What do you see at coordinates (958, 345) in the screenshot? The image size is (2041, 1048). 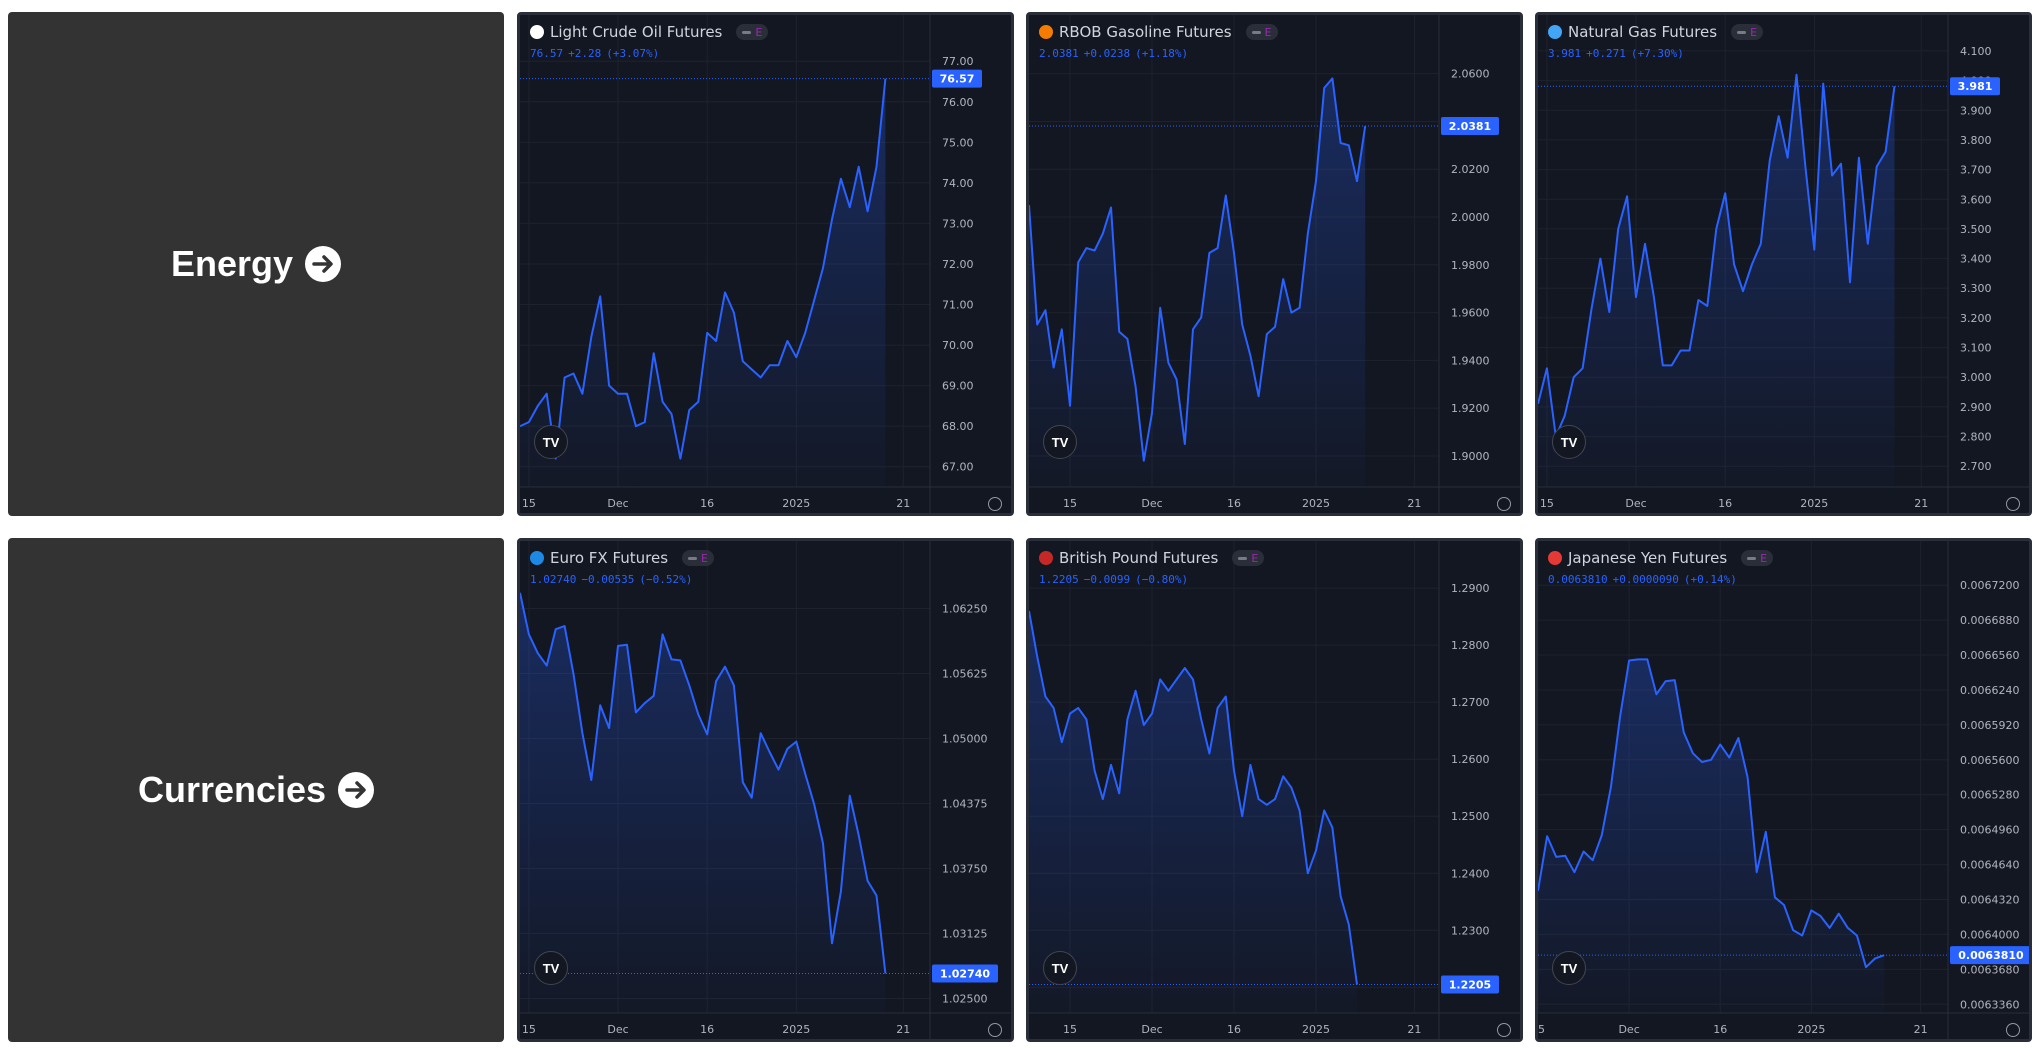 I see `y-tick-label: 70.00` at bounding box center [958, 345].